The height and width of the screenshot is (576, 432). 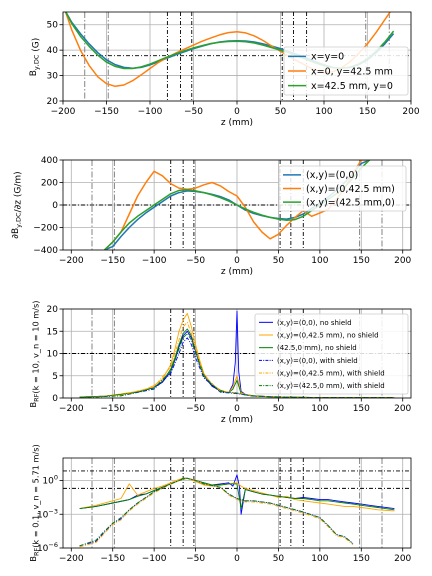 I want to click on legend-label: (x,y)=(42.5,0 mm), with shield, so click(x=331, y=386).